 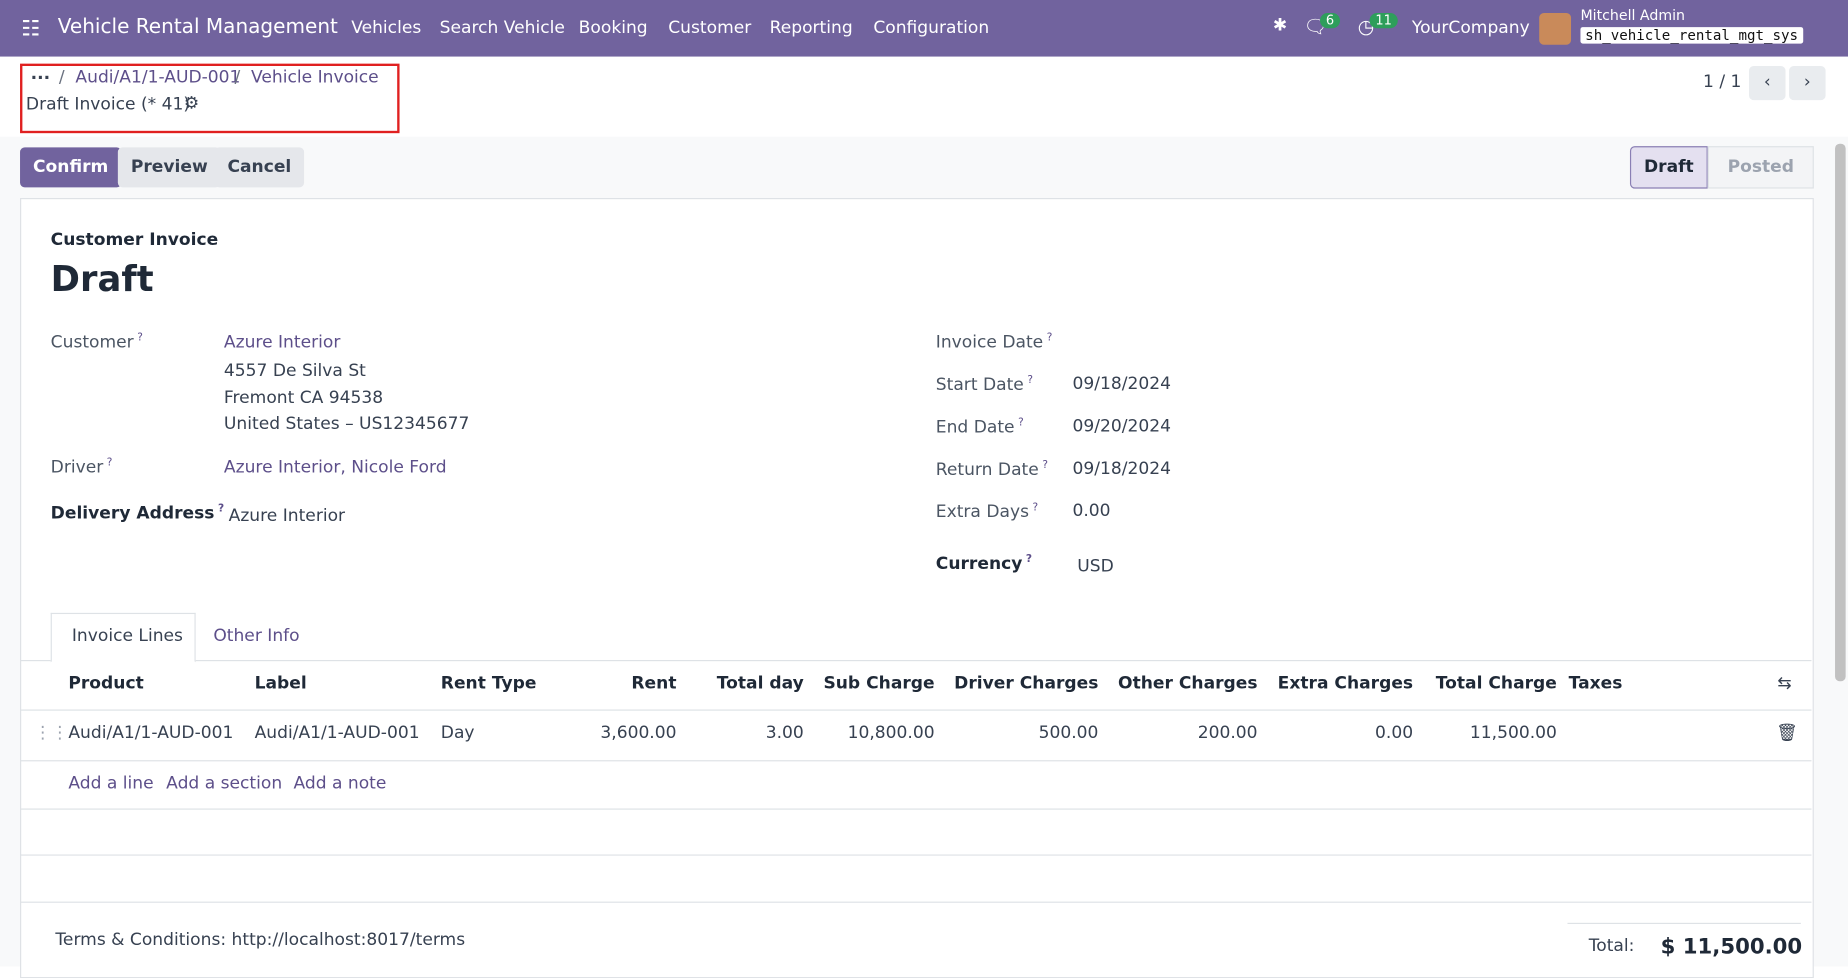 What do you see at coordinates (1095, 567) in the screenshot?
I see `field-value: USD` at bounding box center [1095, 567].